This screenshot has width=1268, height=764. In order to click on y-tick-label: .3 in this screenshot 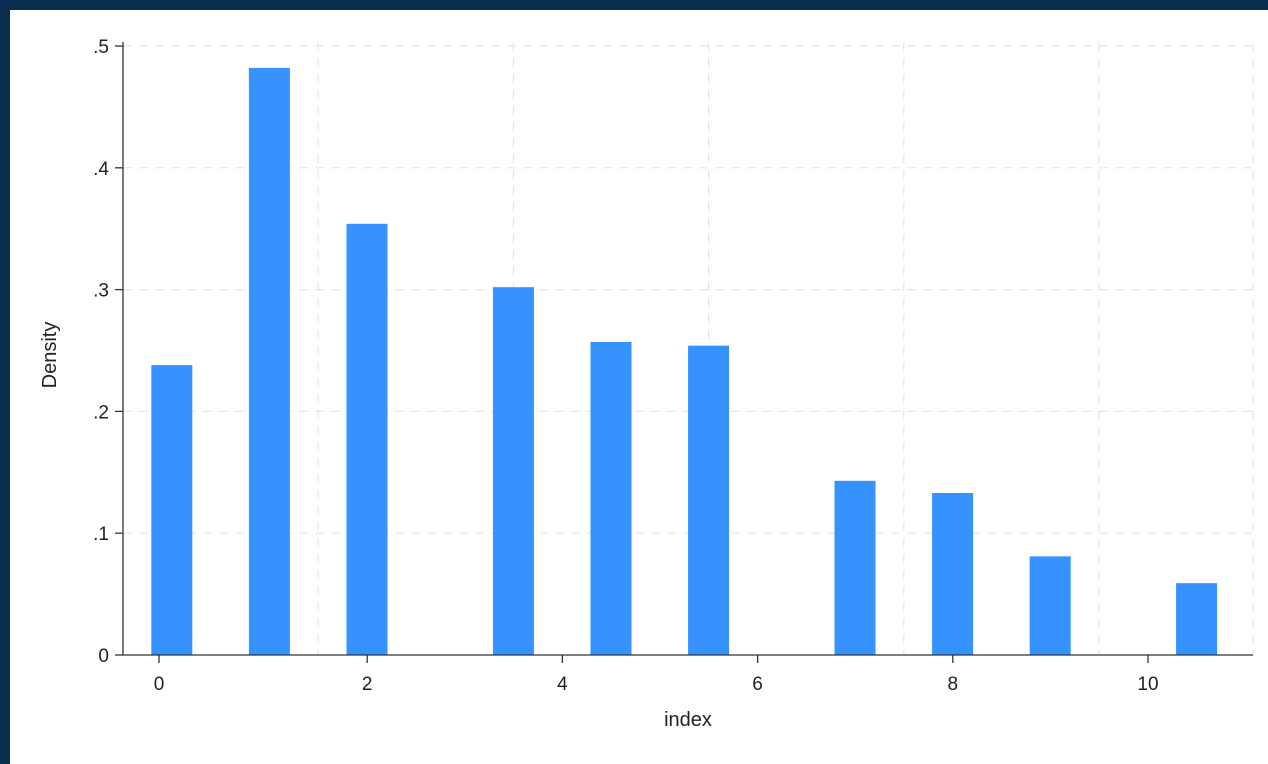, I will do `click(101, 291)`.